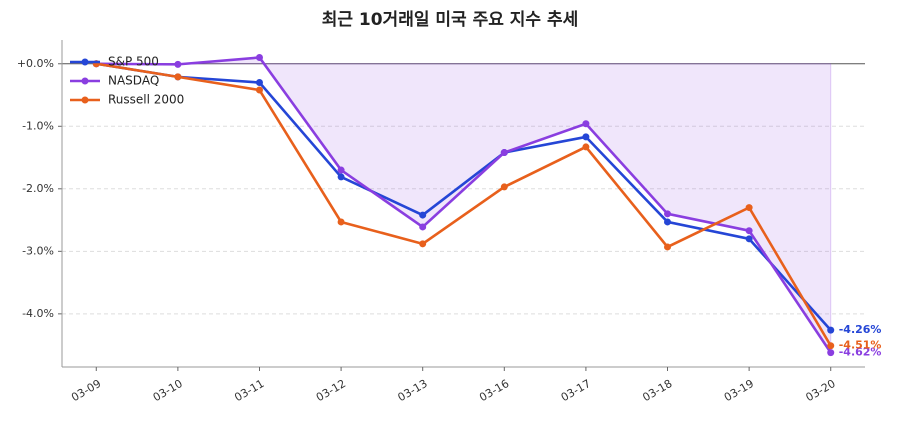  I want to click on legend-label: Russell 2000, so click(146, 100).